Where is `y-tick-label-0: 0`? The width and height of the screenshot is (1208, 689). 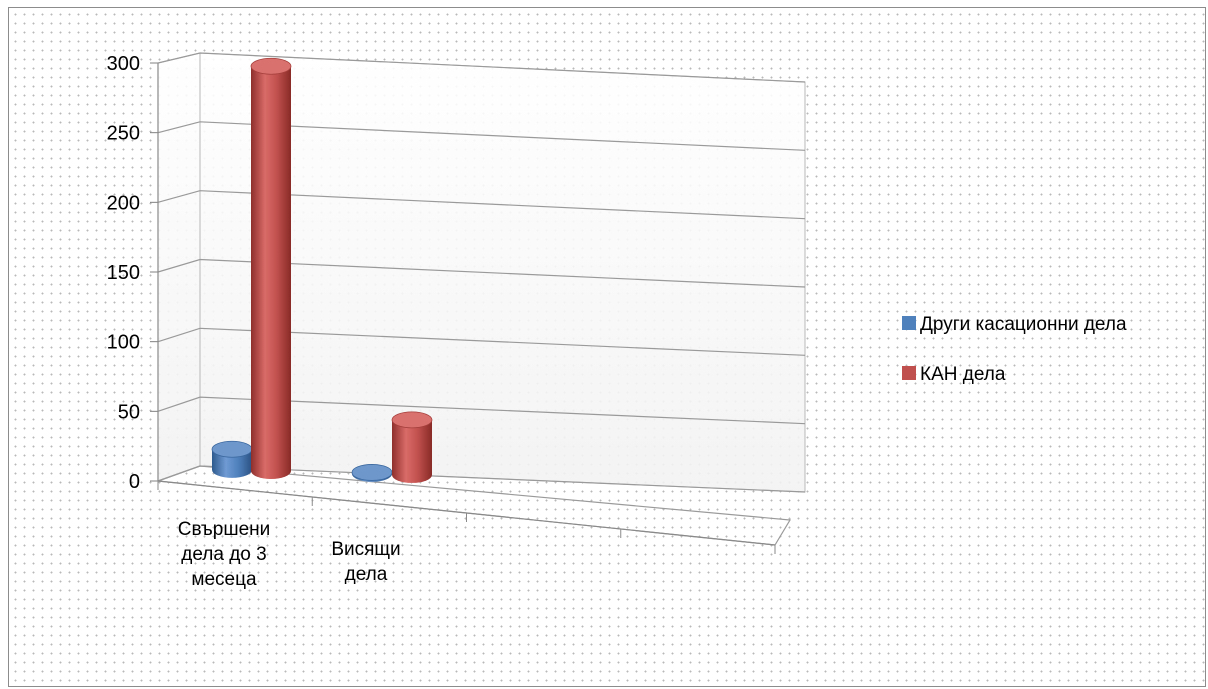 y-tick-label-0: 0 is located at coordinates (134, 482).